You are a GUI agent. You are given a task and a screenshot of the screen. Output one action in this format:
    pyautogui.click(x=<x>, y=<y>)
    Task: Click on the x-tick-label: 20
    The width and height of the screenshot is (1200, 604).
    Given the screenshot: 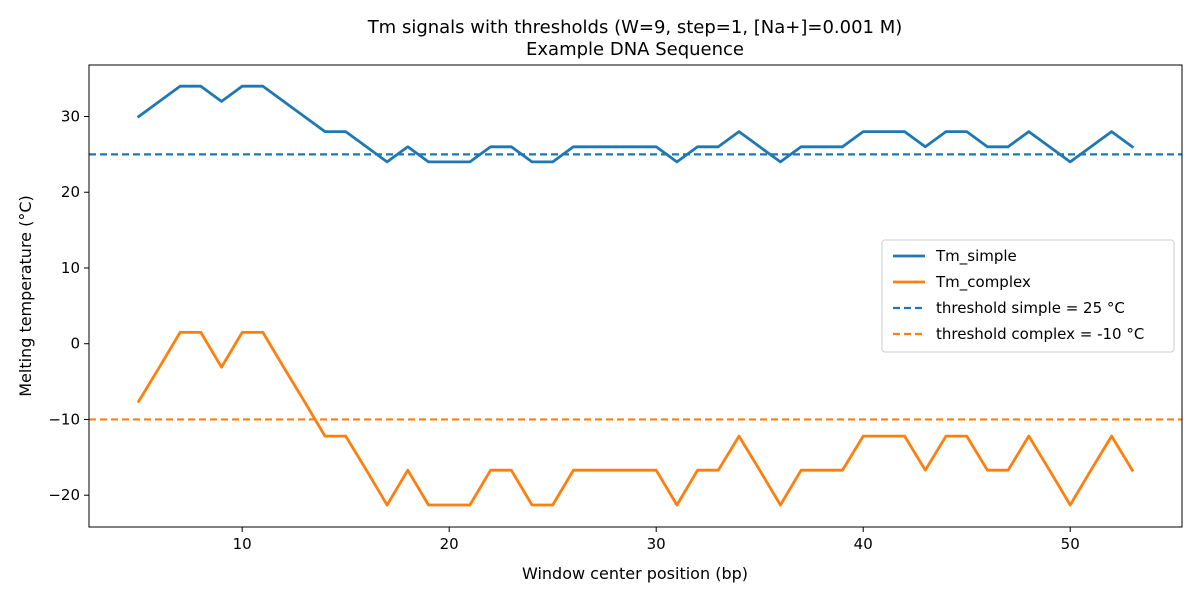 What is the action you would take?
    pyautogui.click(x=449, y=544)
    